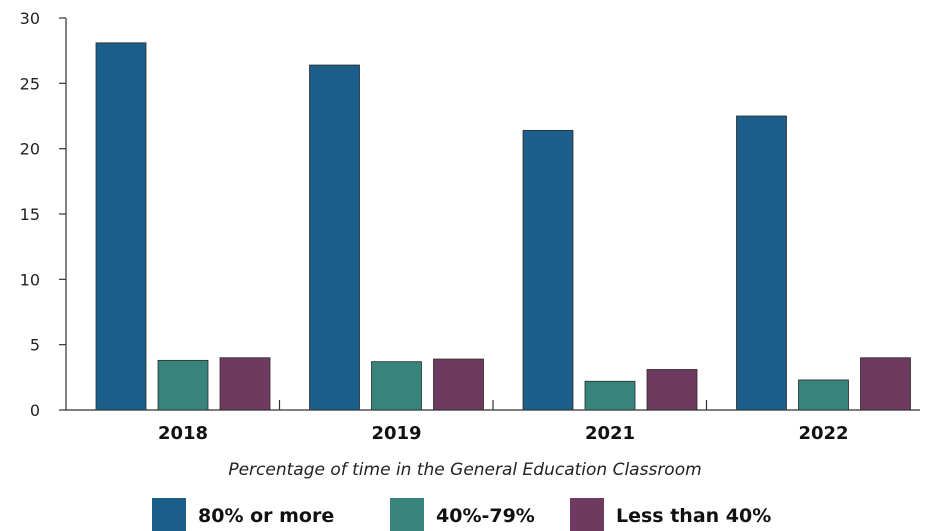 The image size is (926, 531). I want to click on y-tick-label: 5, so click(35, 345).